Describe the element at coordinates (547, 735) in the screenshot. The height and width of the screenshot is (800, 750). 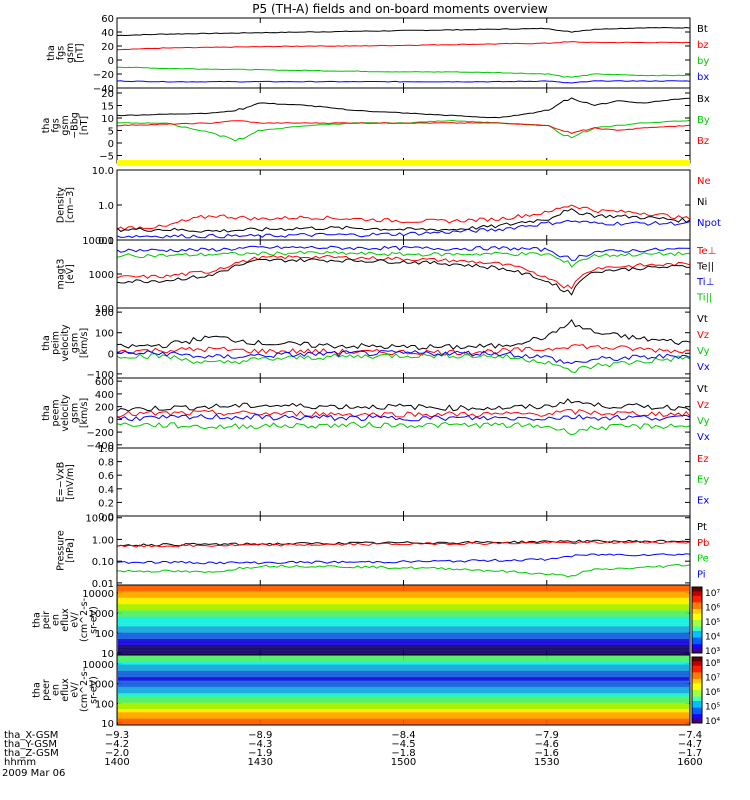
I see `x-axis-value: −7.9` at that location.